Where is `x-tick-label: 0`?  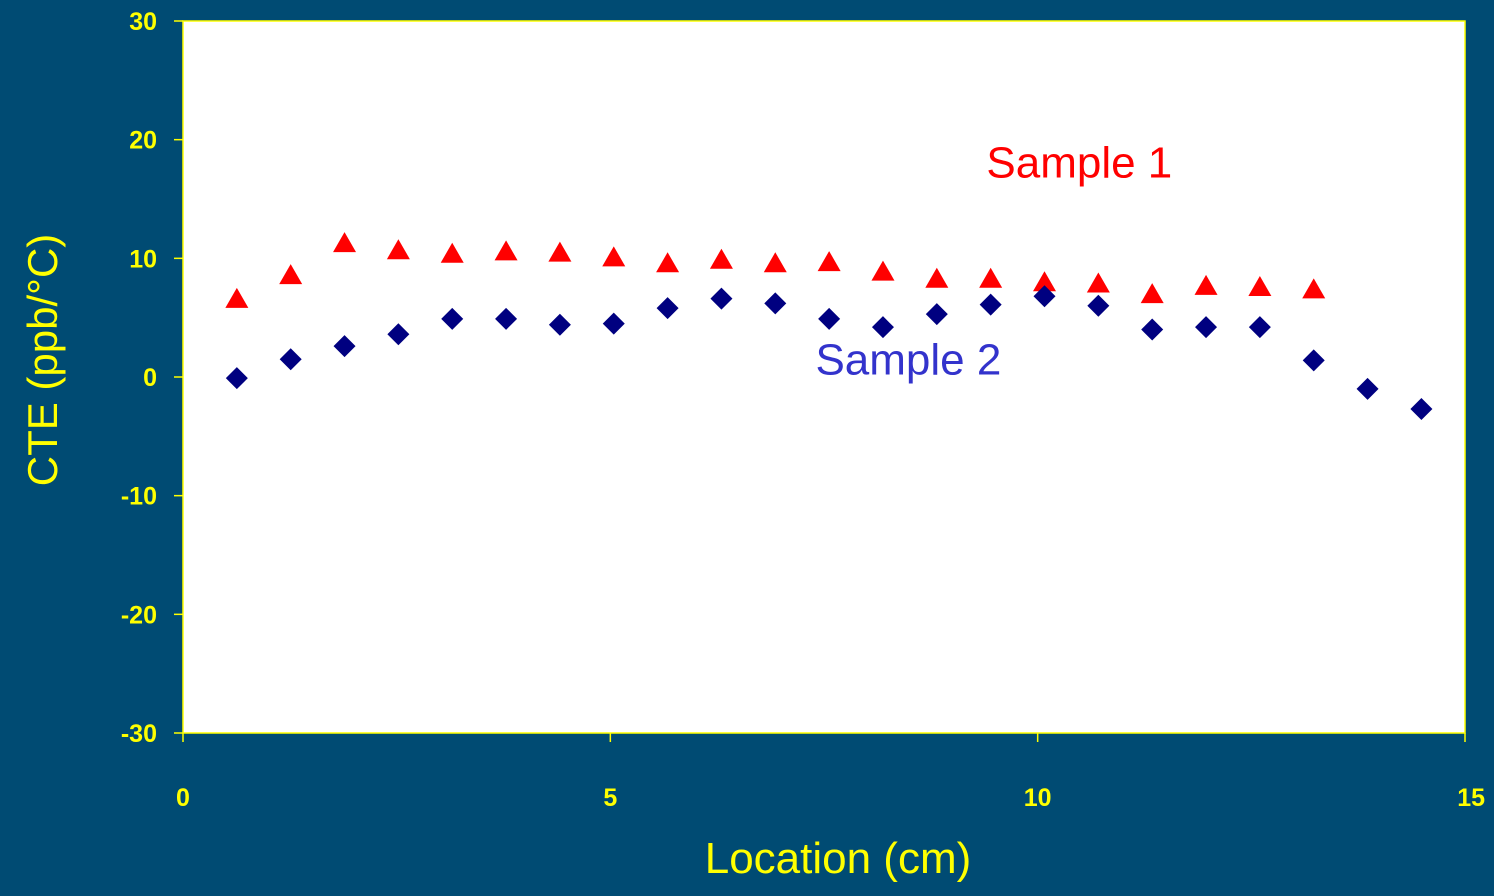 x-tick-label: 0 is located at coordinates (183, 798).